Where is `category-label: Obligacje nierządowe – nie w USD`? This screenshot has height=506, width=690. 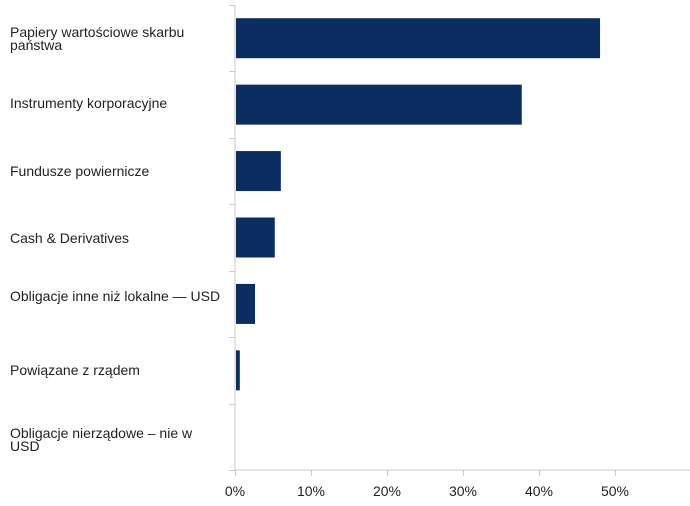 category-label: Obligacje nierządowe – nie w USD is located at coordinates (101, 439).